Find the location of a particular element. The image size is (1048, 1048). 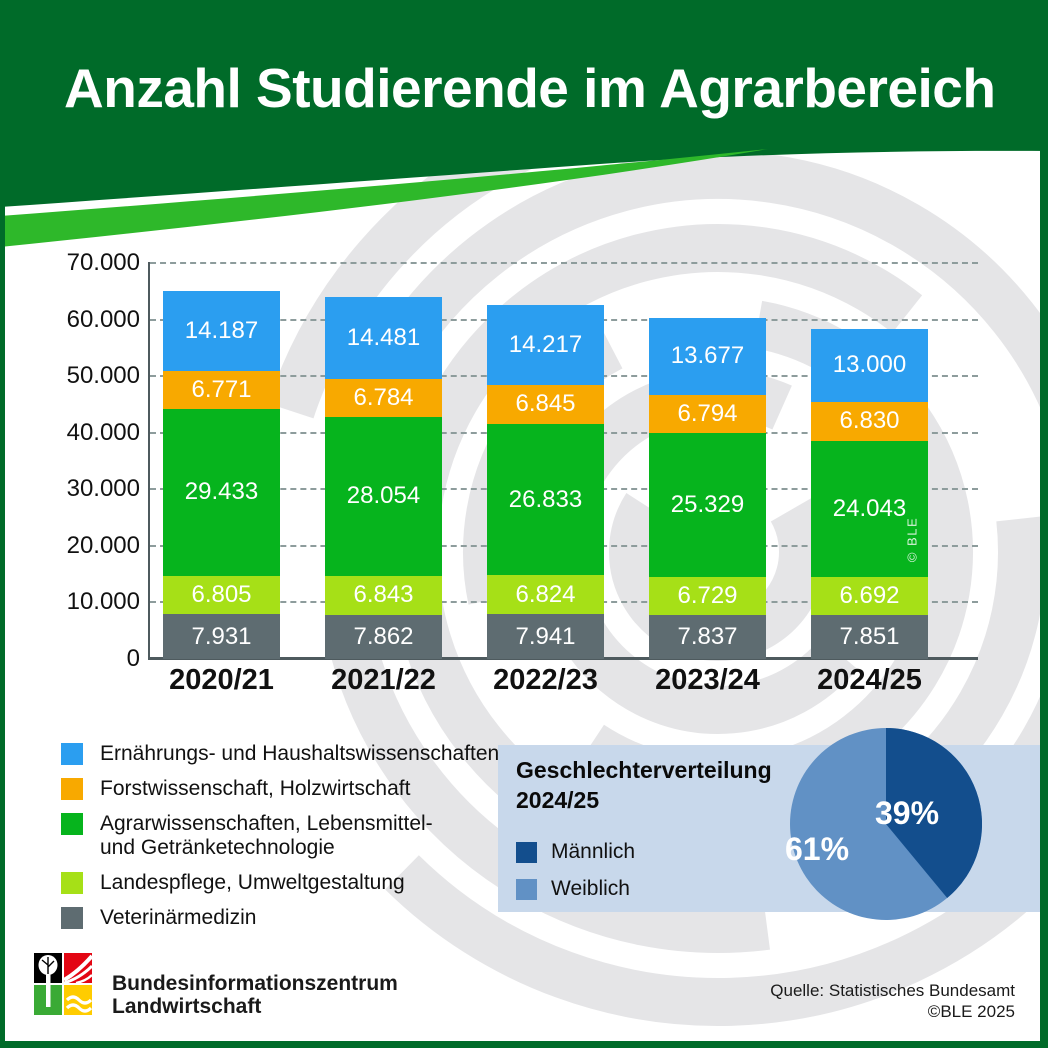

bar-segment: 14.187 is located at coordinates (221, 330).